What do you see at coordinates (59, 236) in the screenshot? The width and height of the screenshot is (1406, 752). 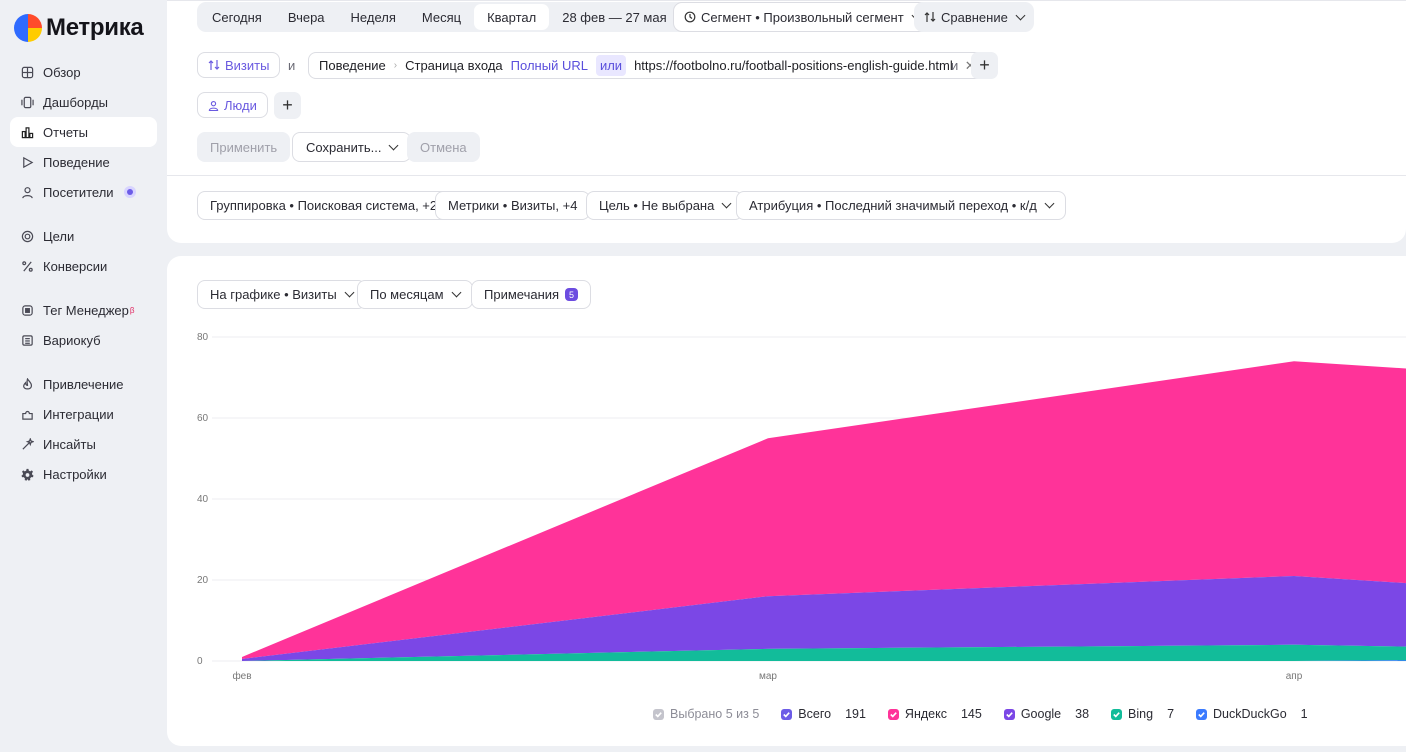 I see `sidebar-item-label: Цели` at bounding box center [59, 236].